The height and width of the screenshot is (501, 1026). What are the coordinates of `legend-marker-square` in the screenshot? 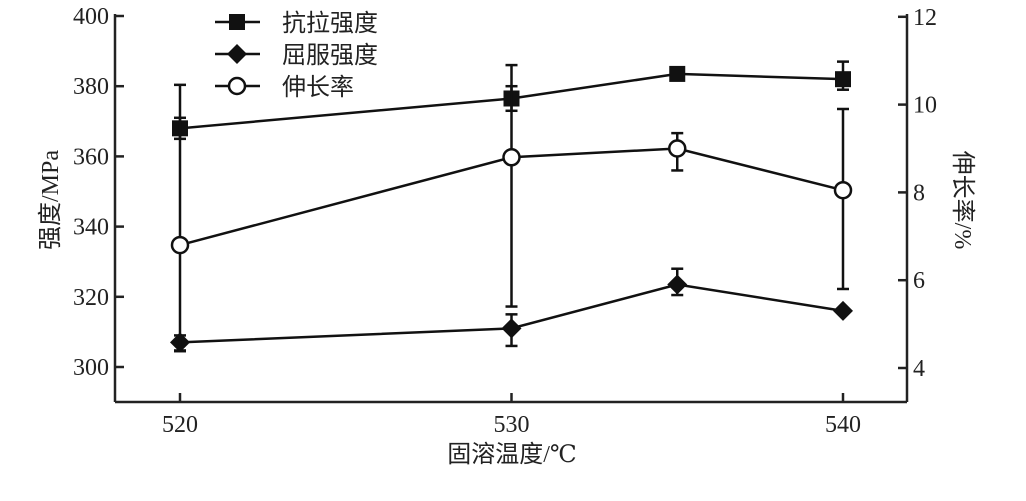 It's located at (237, 22).